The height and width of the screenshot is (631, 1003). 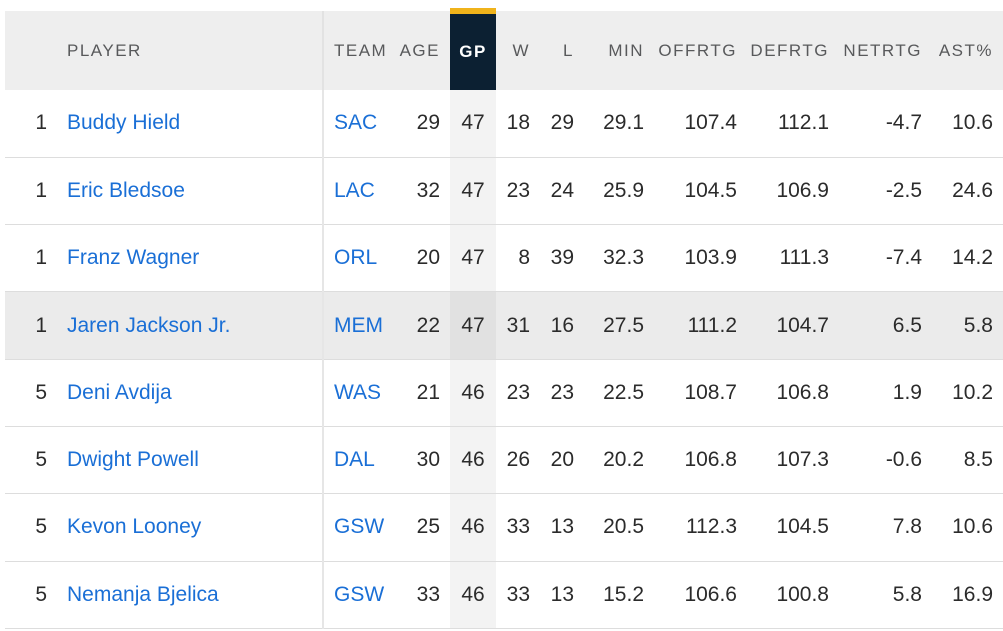 I want to click on header-ast-pct: AST%, so click(x=967, y=50).